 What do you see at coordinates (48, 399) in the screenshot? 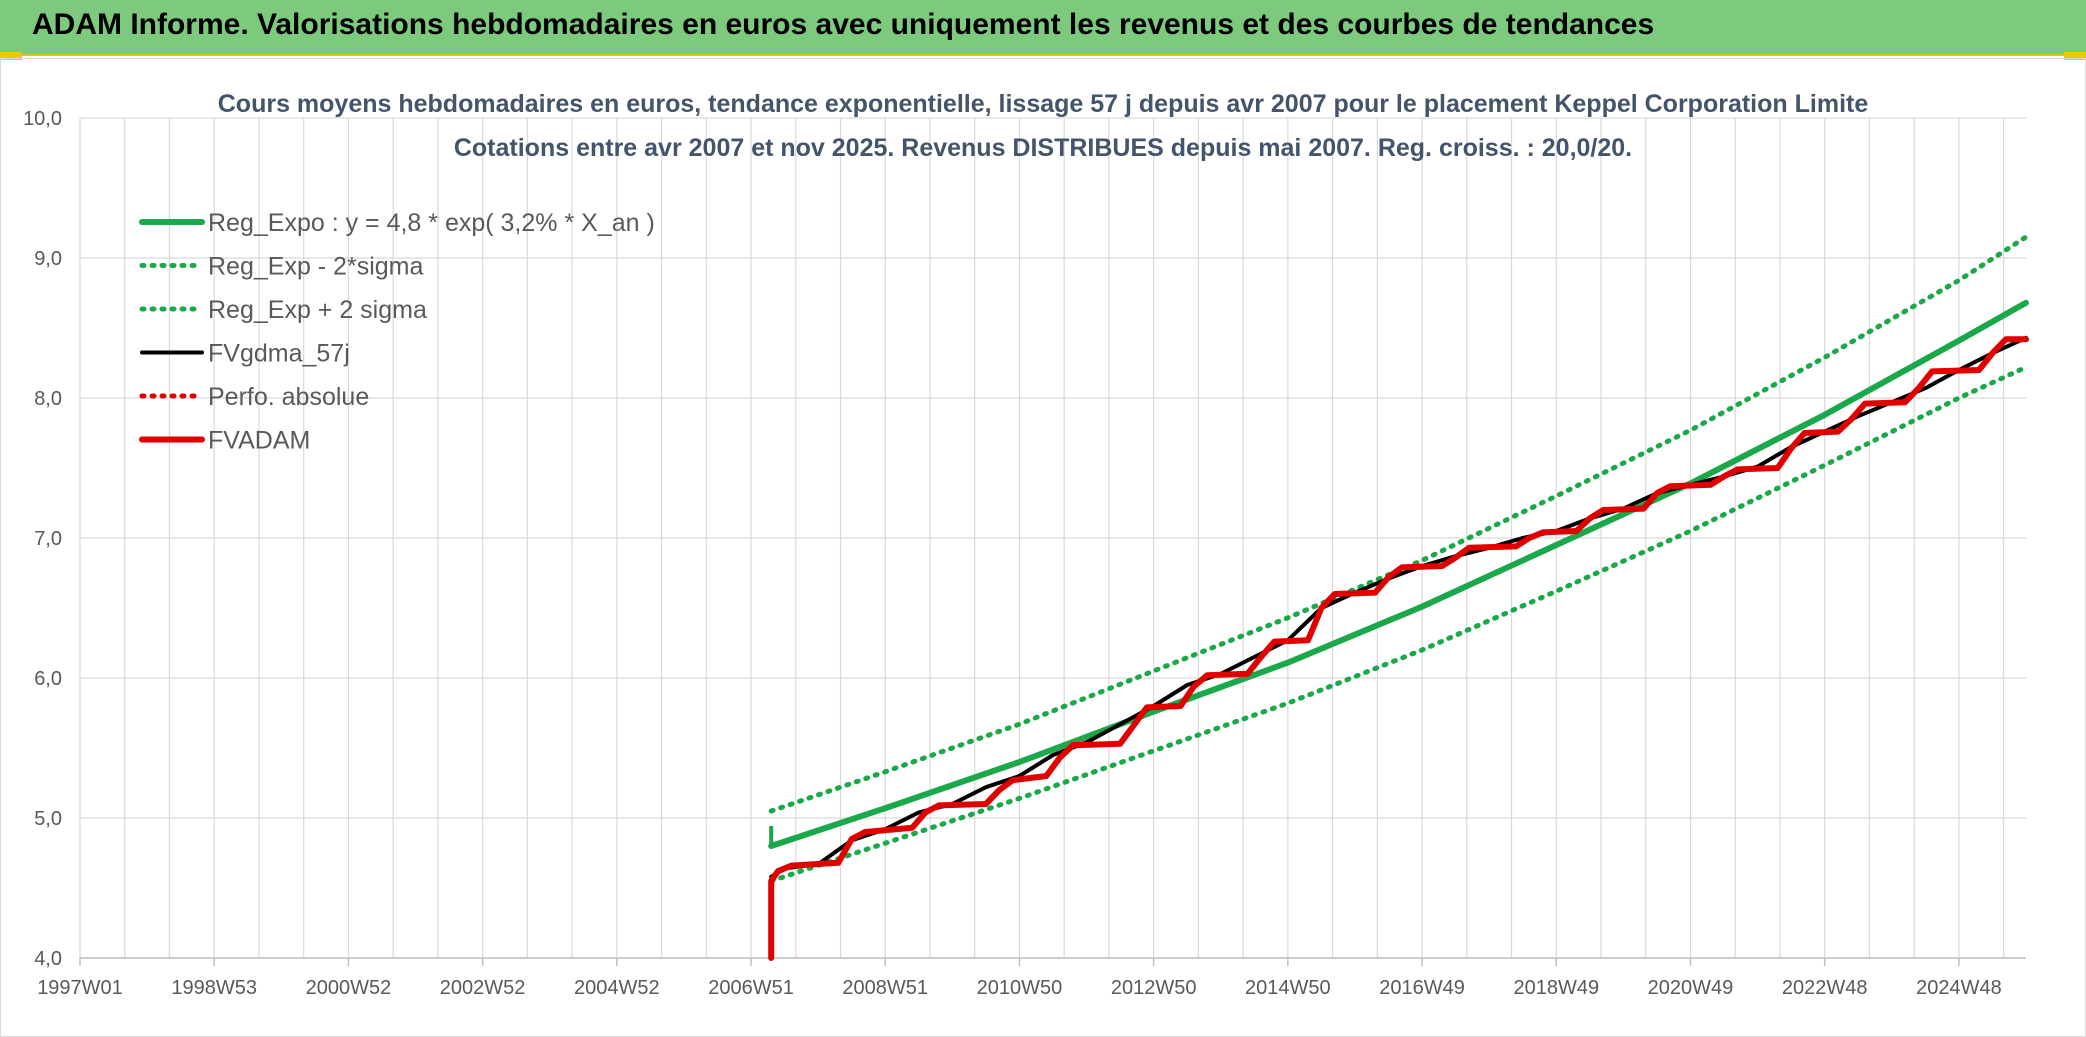
I see `y-tick-label: 8,0` at bounding box center [48, 399].